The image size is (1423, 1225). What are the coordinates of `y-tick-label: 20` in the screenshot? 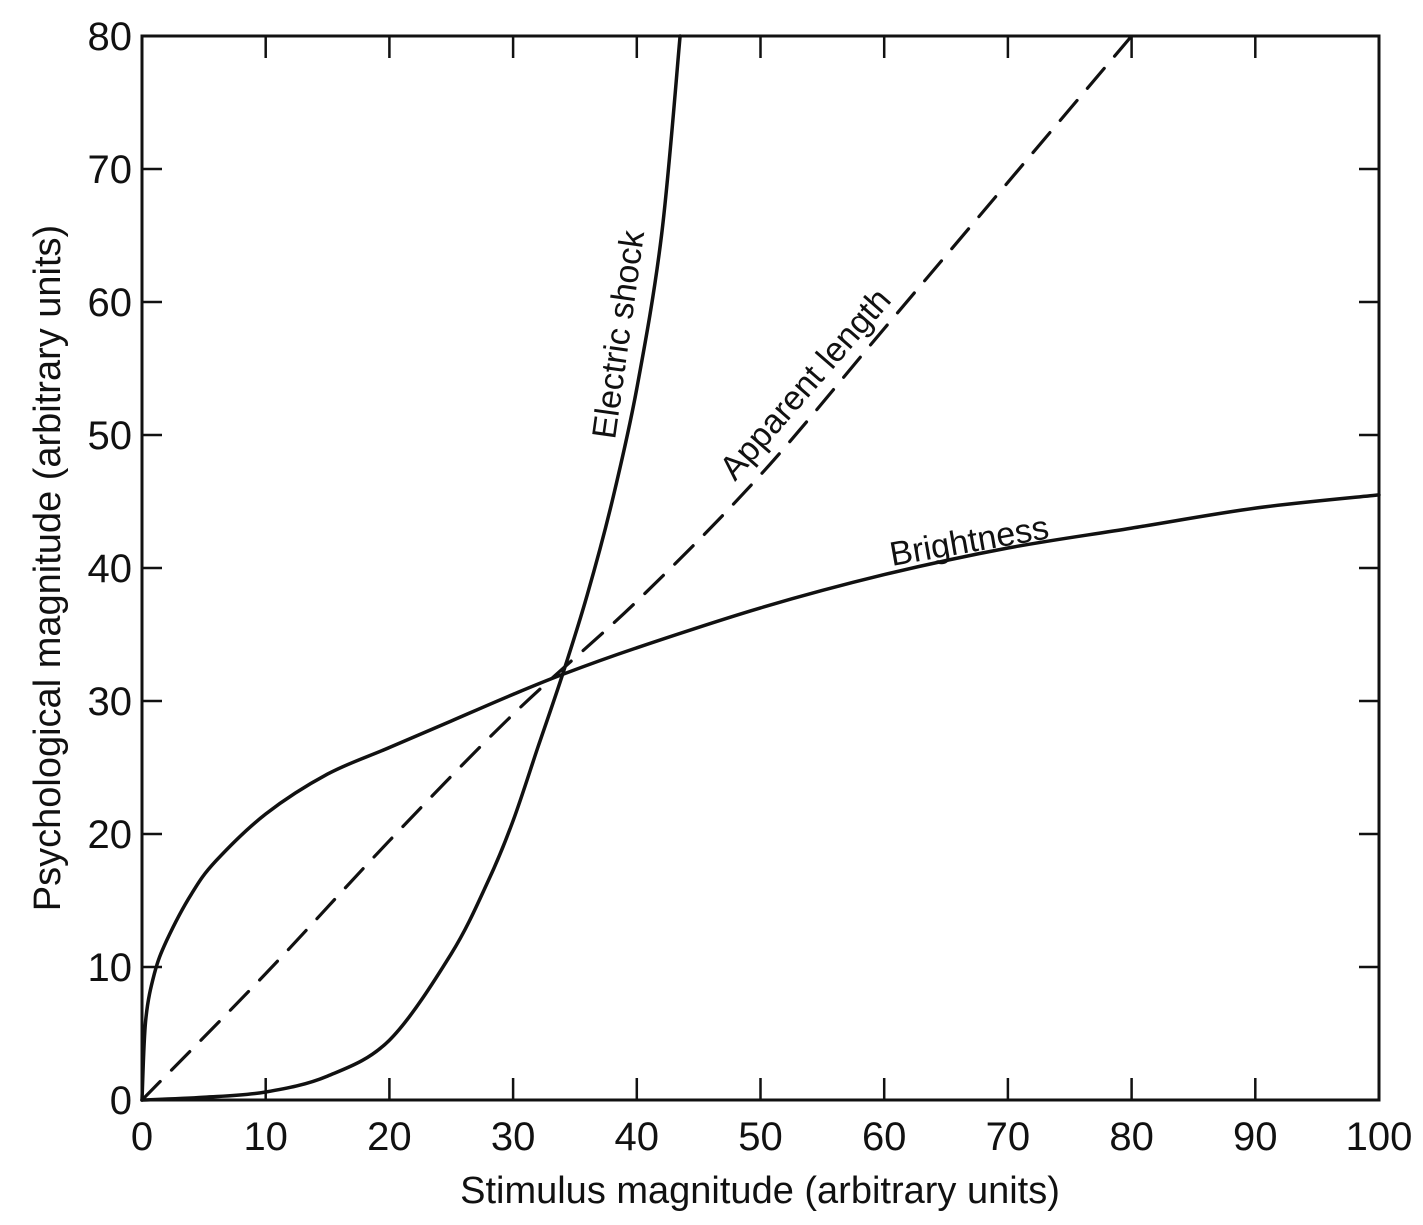 It's located at (110, 835).